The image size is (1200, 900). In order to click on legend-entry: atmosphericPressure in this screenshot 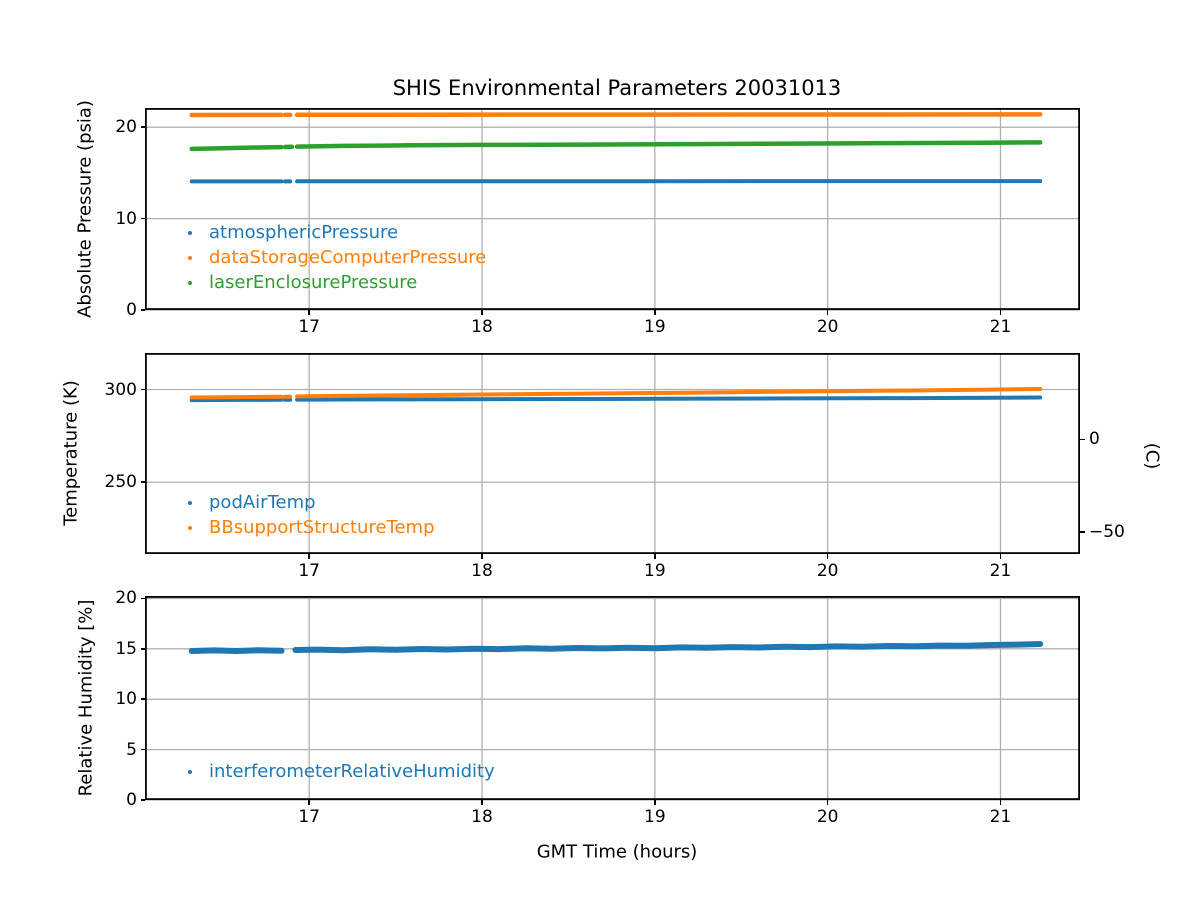, I will do `click(315, 232)`.